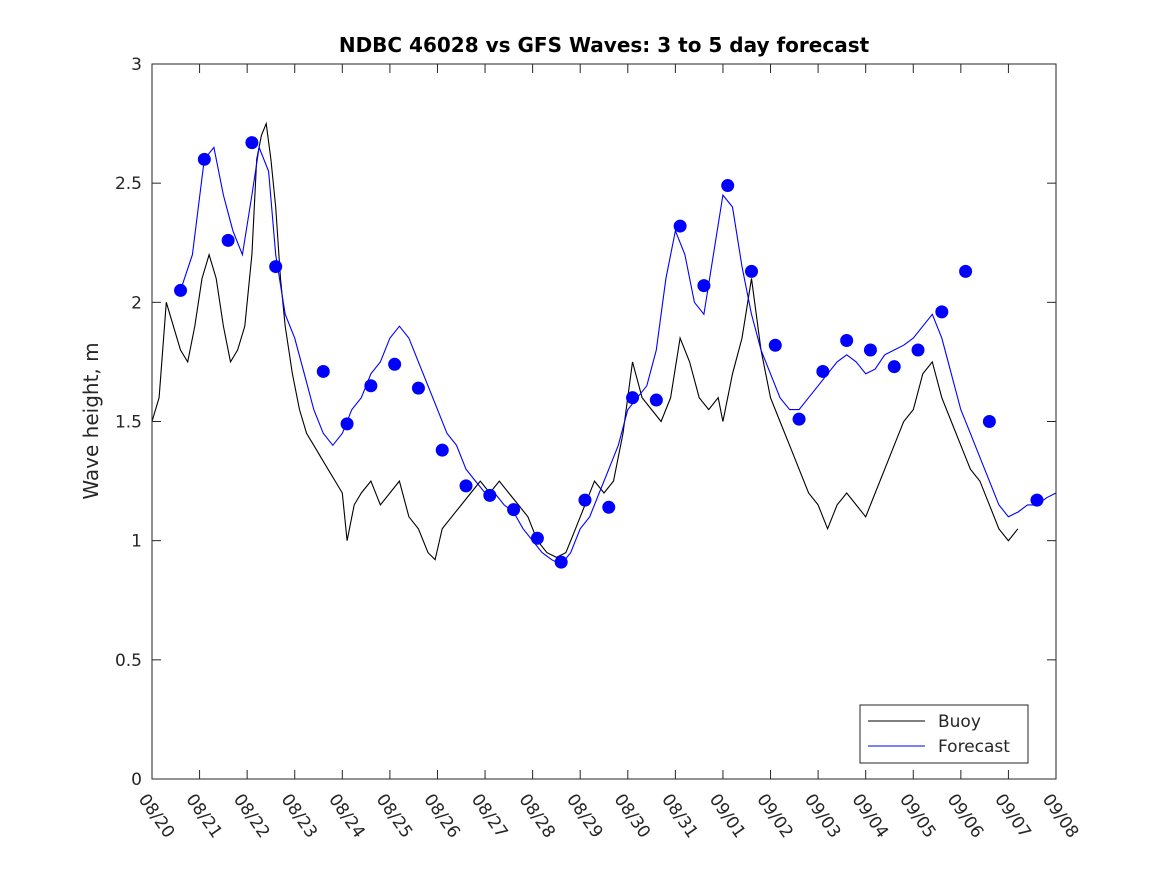 The height and width of the screenshot is (875, 1167). Describe the element at coordinates (965, 816) in the screenshot. I see `x-tick-label: 09/06` at that location.